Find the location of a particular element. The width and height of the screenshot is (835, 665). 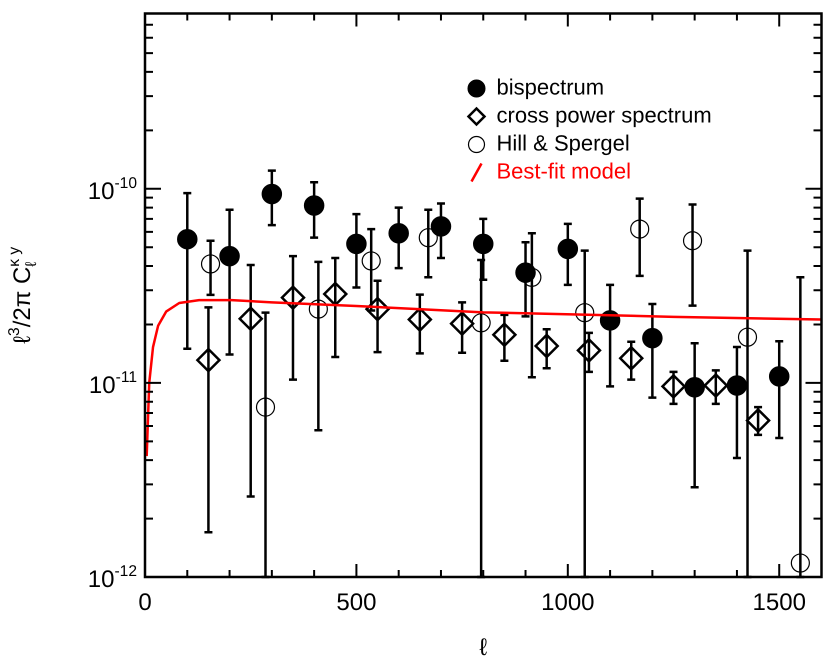

legend-label: bispectrum is located at coordinates (550, 87).